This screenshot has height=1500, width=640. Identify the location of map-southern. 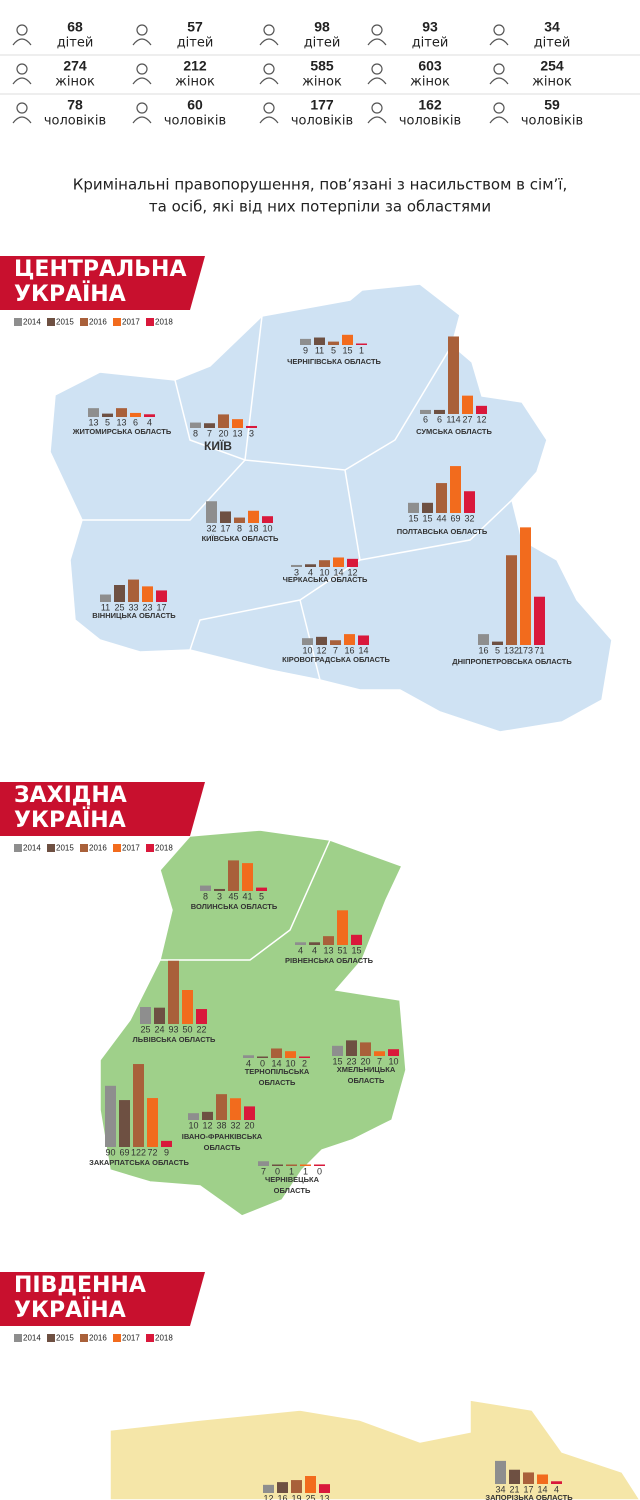
(374, 1449).